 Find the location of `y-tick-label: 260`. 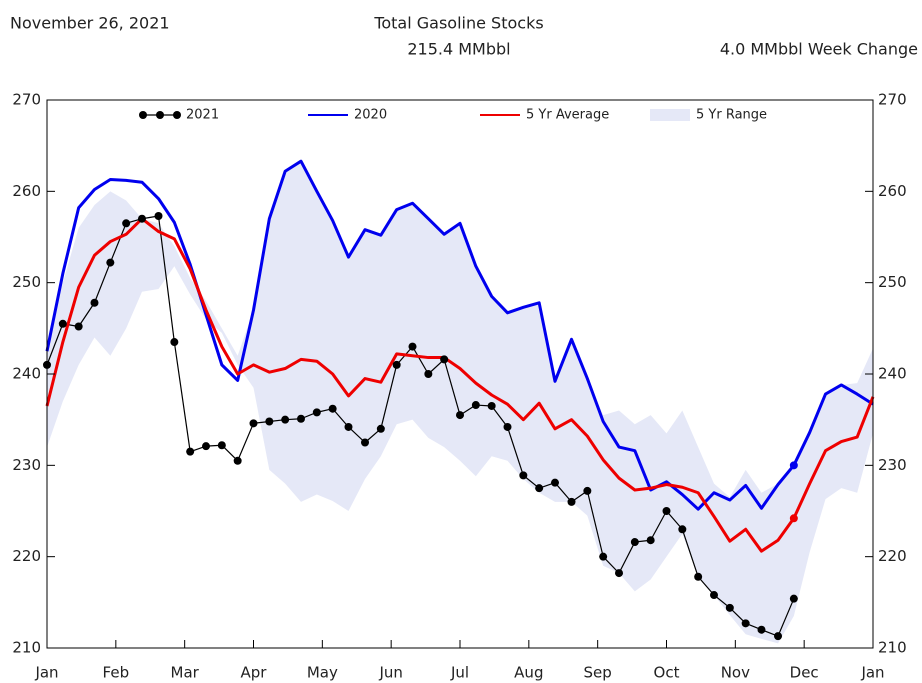

y-tick-label: 260 is located at coordinates (26, 191).